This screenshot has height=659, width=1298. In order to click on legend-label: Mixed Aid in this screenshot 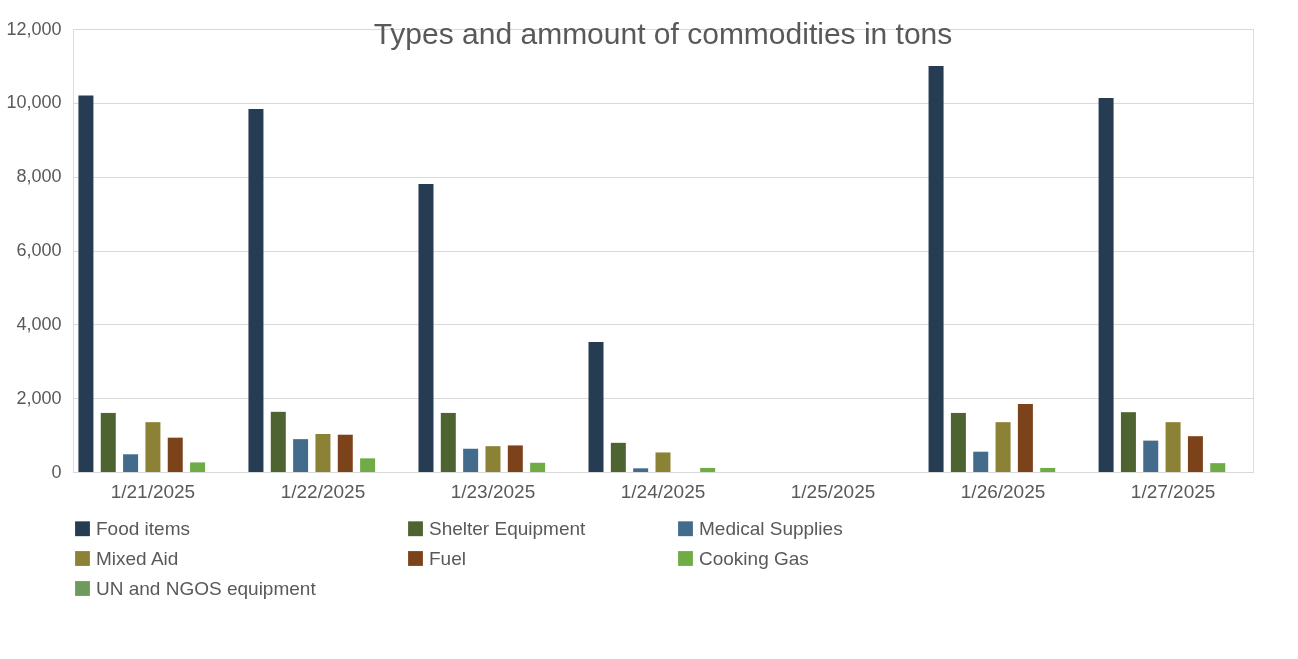, I will do `click(137, 558)`.